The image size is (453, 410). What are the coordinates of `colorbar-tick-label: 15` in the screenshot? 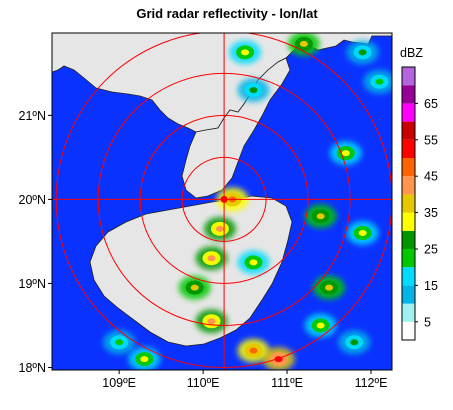 It's located at (431, 286).